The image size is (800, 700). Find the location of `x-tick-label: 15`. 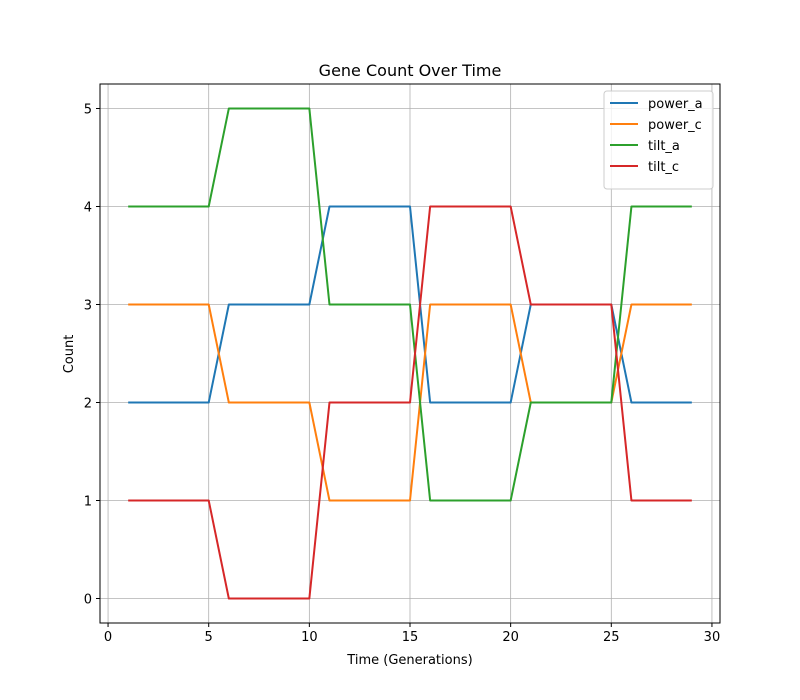

x-tick-label: 15 is located at coordinates (410, 637).